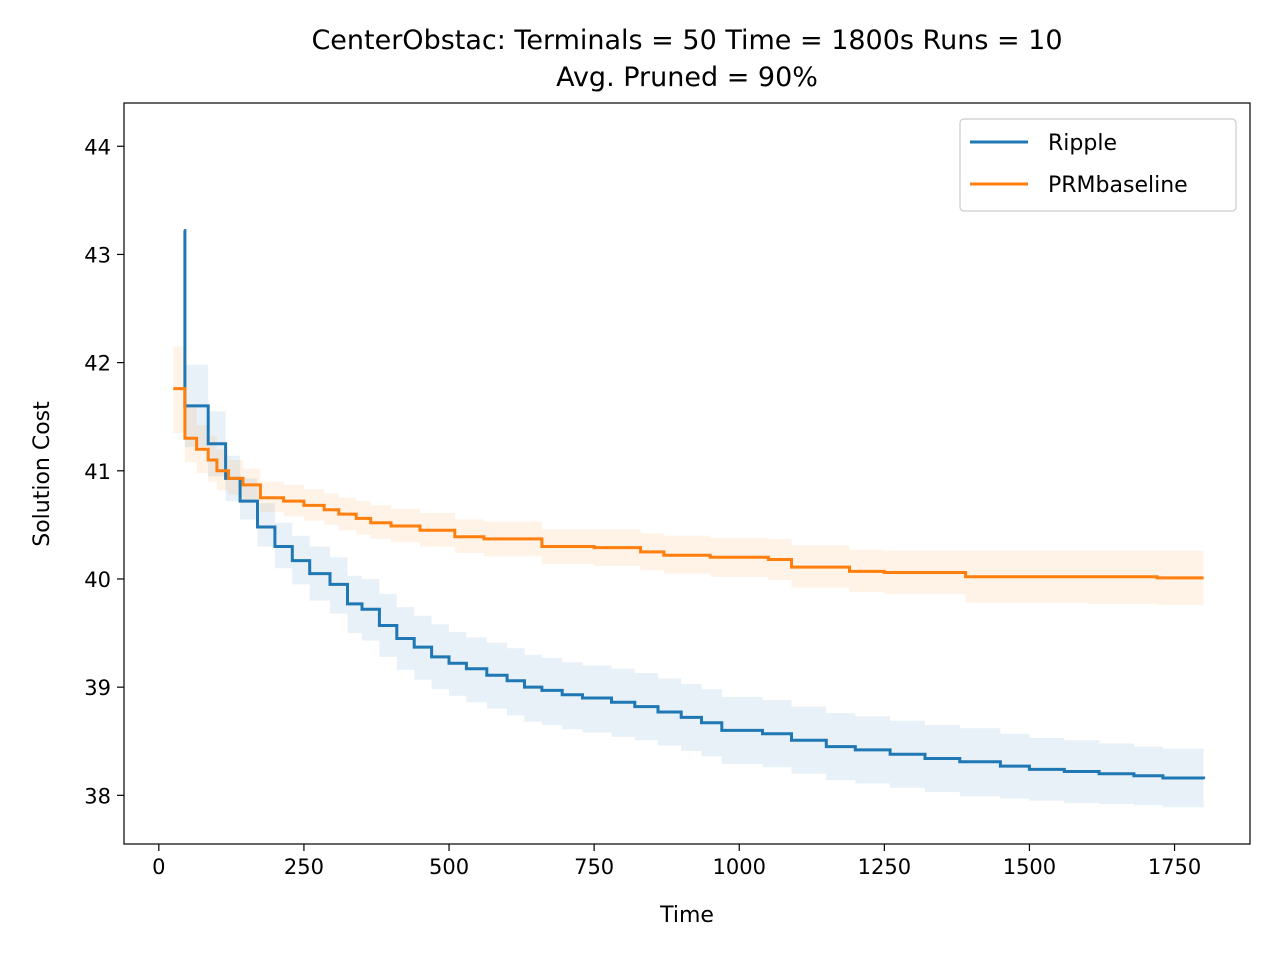  What do you see at coordinates (1082, 143) in the screenshot?
I see `legend-label-ripple: Ripple` at bounding box center [1082, 143].